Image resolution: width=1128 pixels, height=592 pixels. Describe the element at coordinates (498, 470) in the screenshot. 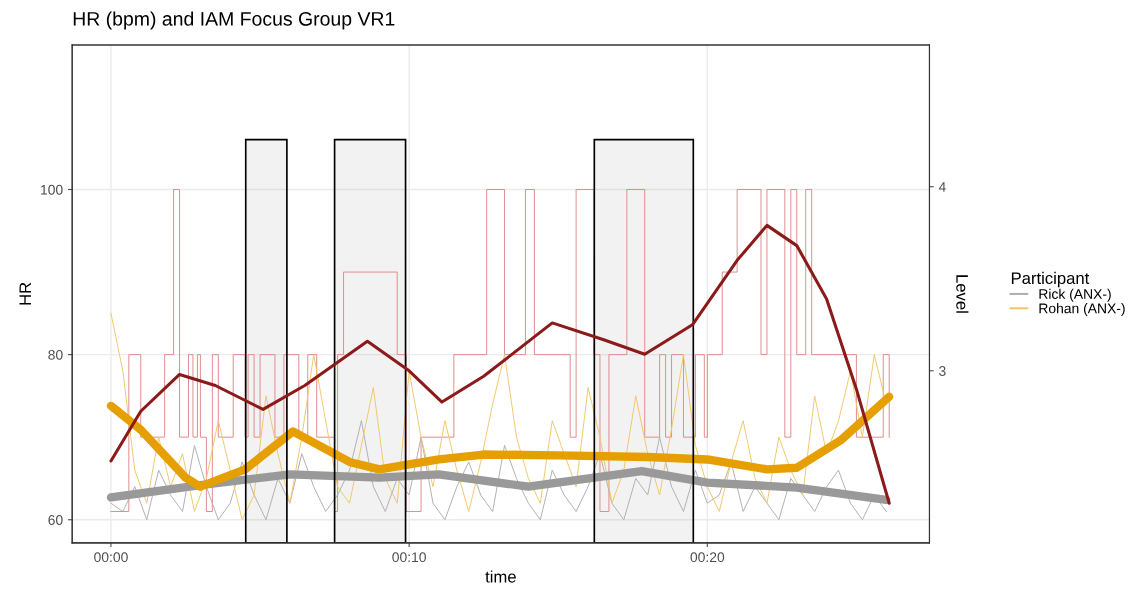

I see `line-series` at that location.